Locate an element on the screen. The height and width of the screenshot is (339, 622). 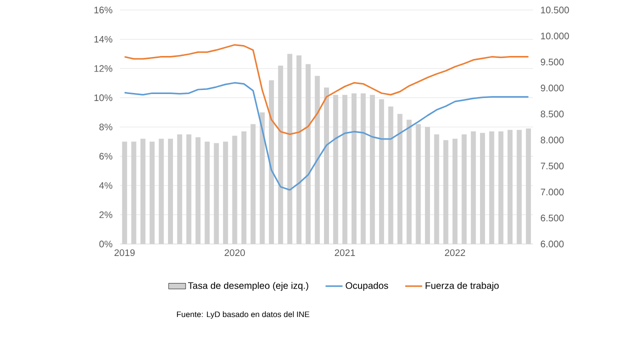
y-tick-label: 2% is located at coordinates (105, 214).